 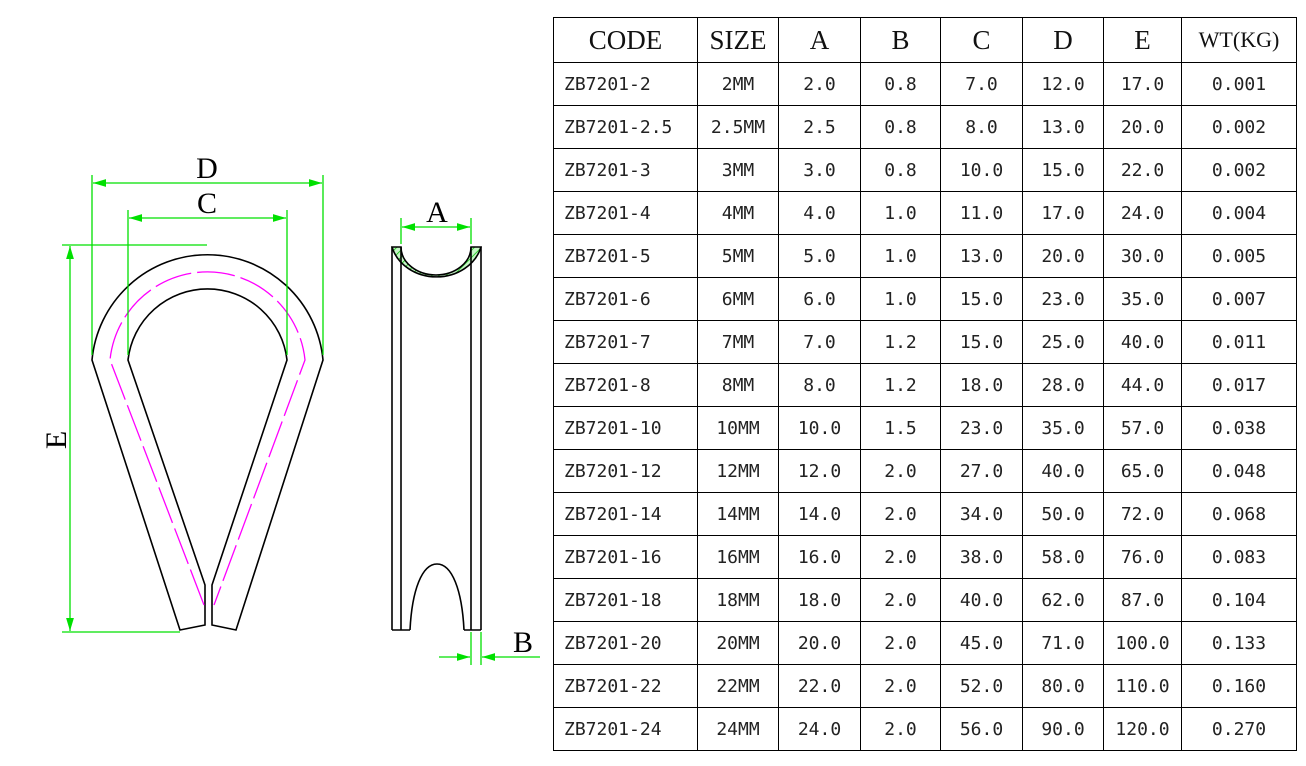 What do you see at coordinates (625, 170) in the screenshot?
I see `table-cell: ZB7201-3` at bounding box center [625, 170].